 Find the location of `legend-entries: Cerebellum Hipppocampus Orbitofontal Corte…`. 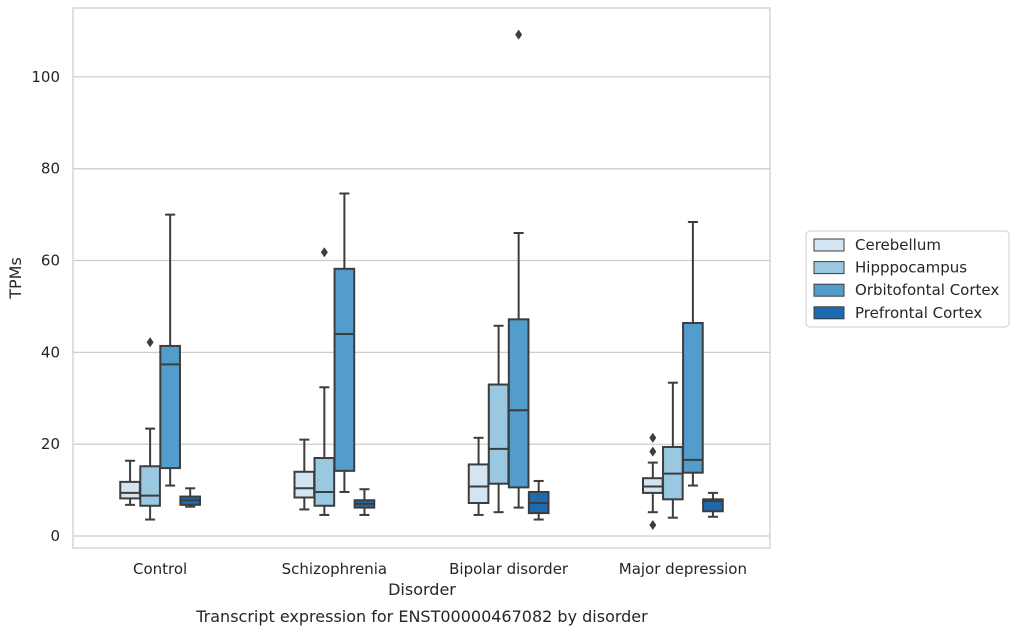

legend-entries: Cerebellum Hipppocampus Orbitofontal Corte… is located at coordinates (906, 279).